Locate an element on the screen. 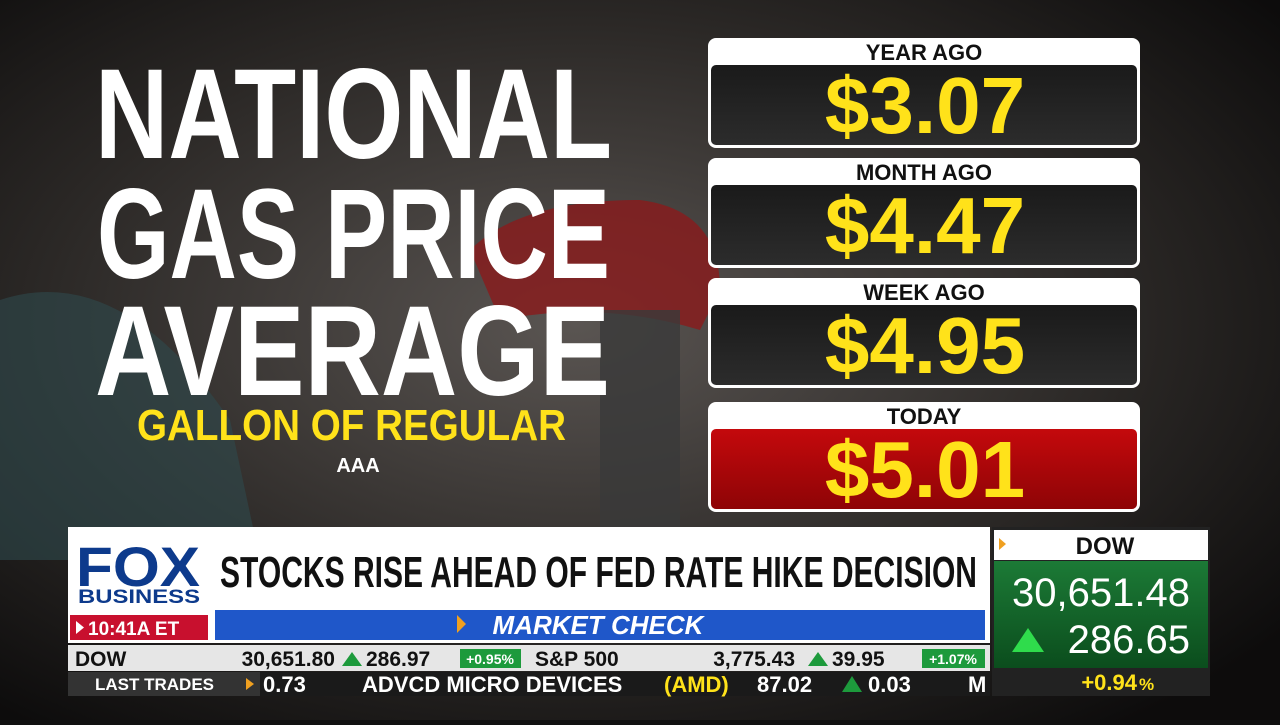  side-header is located at coordinates (1101, 545).